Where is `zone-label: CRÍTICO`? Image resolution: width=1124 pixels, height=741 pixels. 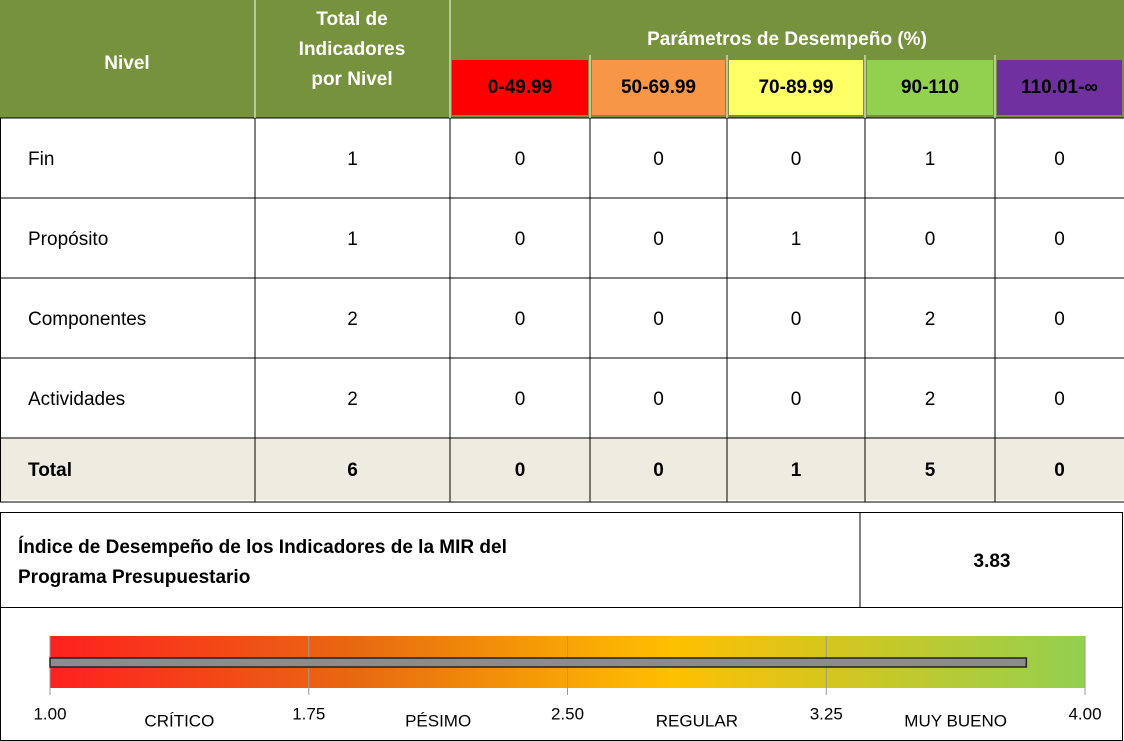
zone-label: CRÍTICO is located at coordinates (179, 720).